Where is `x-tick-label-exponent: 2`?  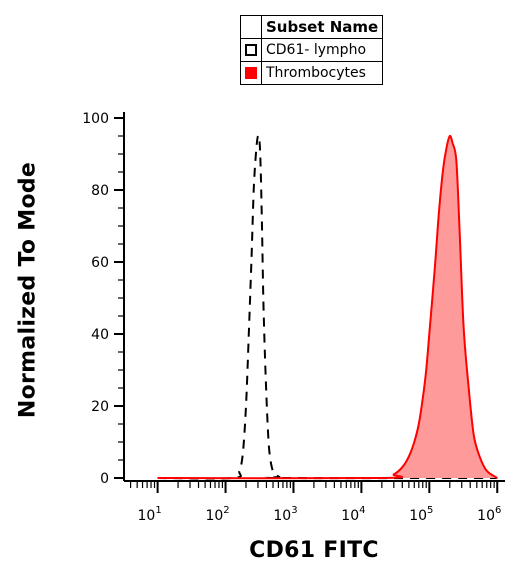 x-tick-label-exponent: 2 is located at coordinates (226, 510).